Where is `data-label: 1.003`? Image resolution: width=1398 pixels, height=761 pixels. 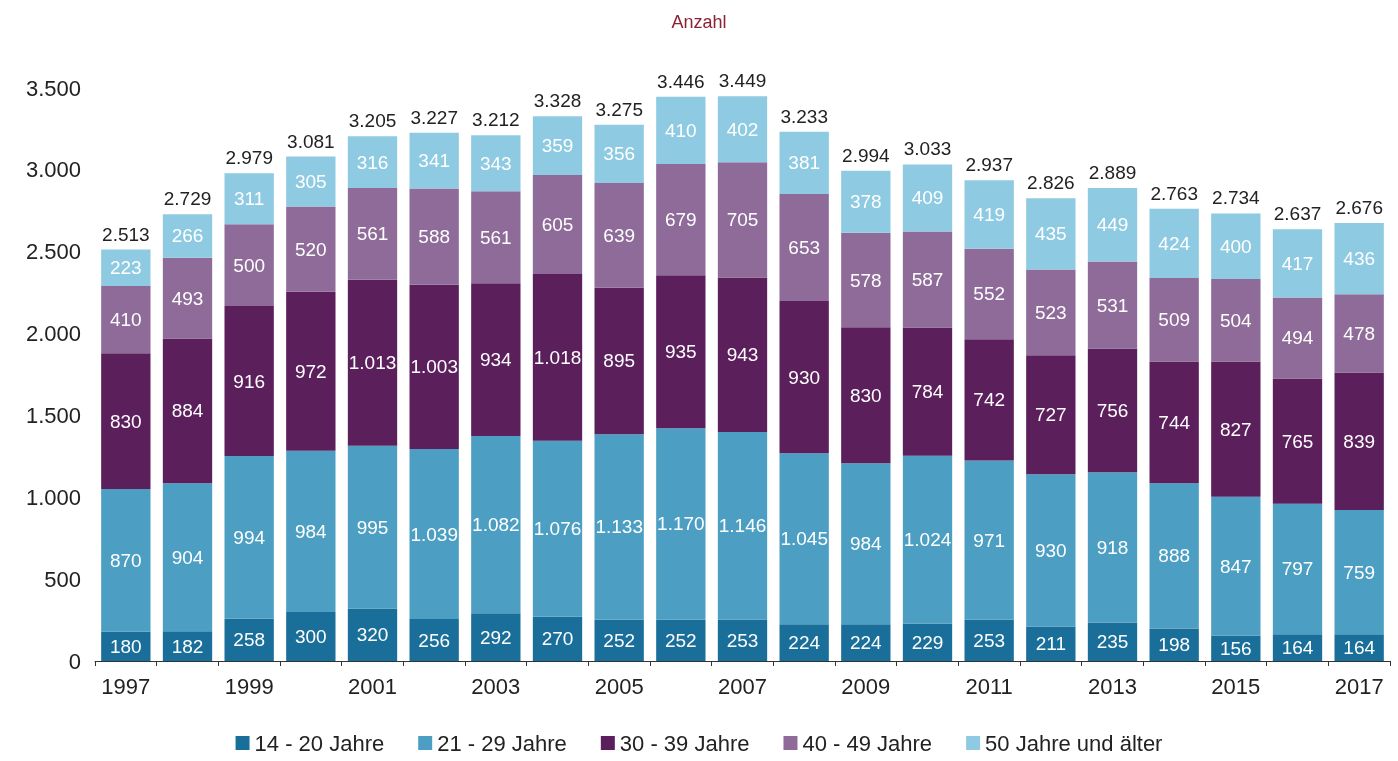 data-label: 1.003 is located at coordinates (434, 367).